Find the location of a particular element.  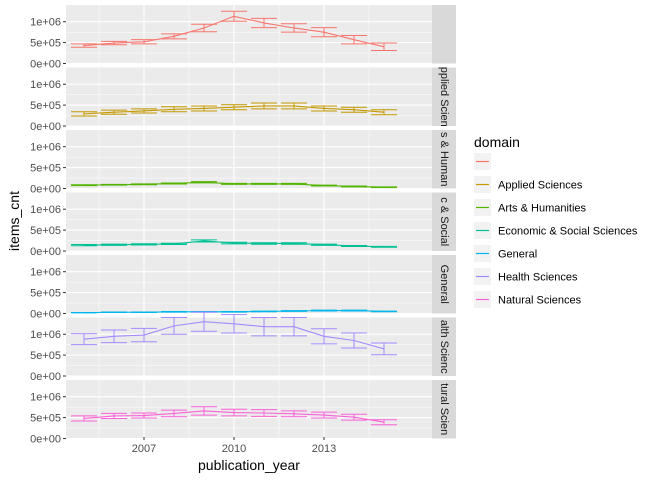

facet-strip-label: General is located at coordinates (444, 284).